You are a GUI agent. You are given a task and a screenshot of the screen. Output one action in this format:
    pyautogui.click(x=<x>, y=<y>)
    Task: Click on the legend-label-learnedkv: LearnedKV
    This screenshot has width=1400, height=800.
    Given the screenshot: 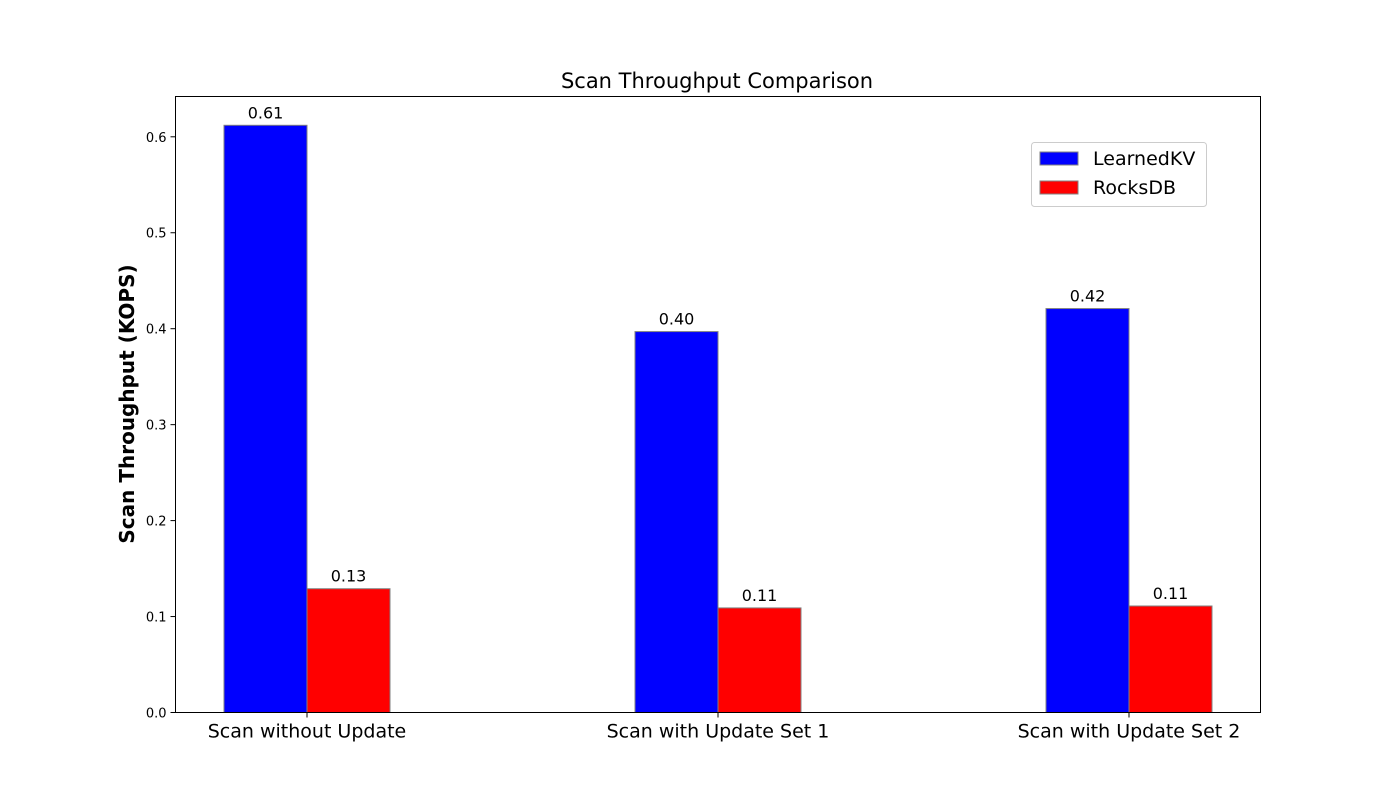 What is the action you would take?
    pyautogui.click(x=1144, y=159)
    